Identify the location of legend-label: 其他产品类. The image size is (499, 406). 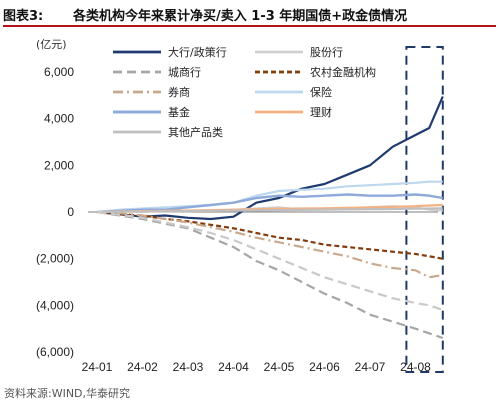
(195, 132).